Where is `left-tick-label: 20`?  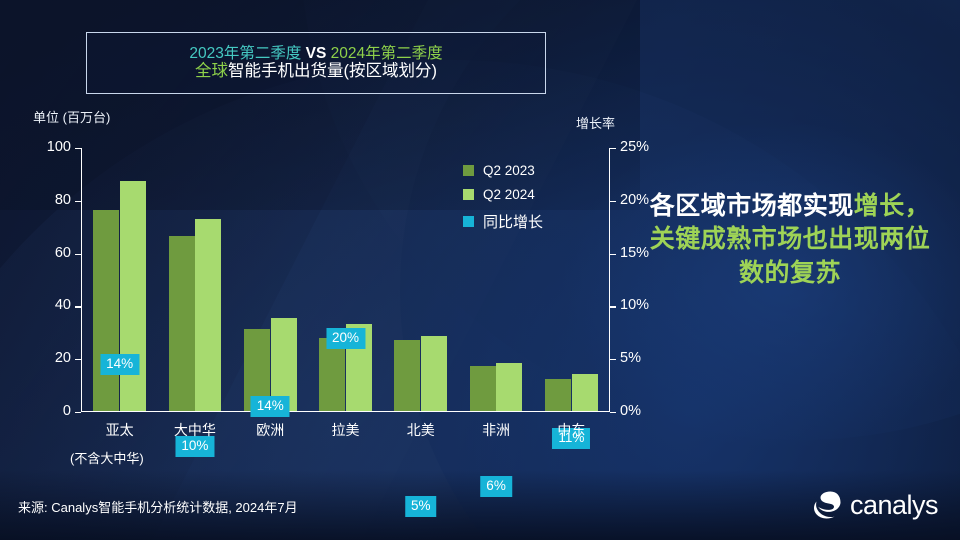 left-tick-label: 20 is located at coordinates (62, 358).